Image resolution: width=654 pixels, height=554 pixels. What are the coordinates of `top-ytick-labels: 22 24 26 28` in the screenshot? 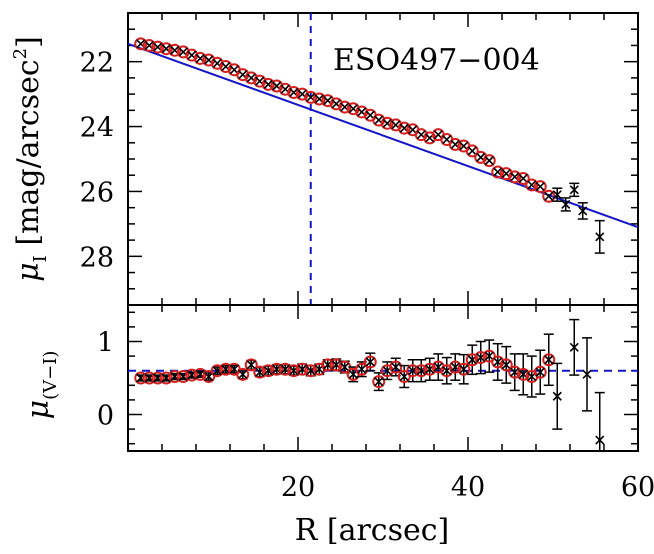 It's located at (97, 161).